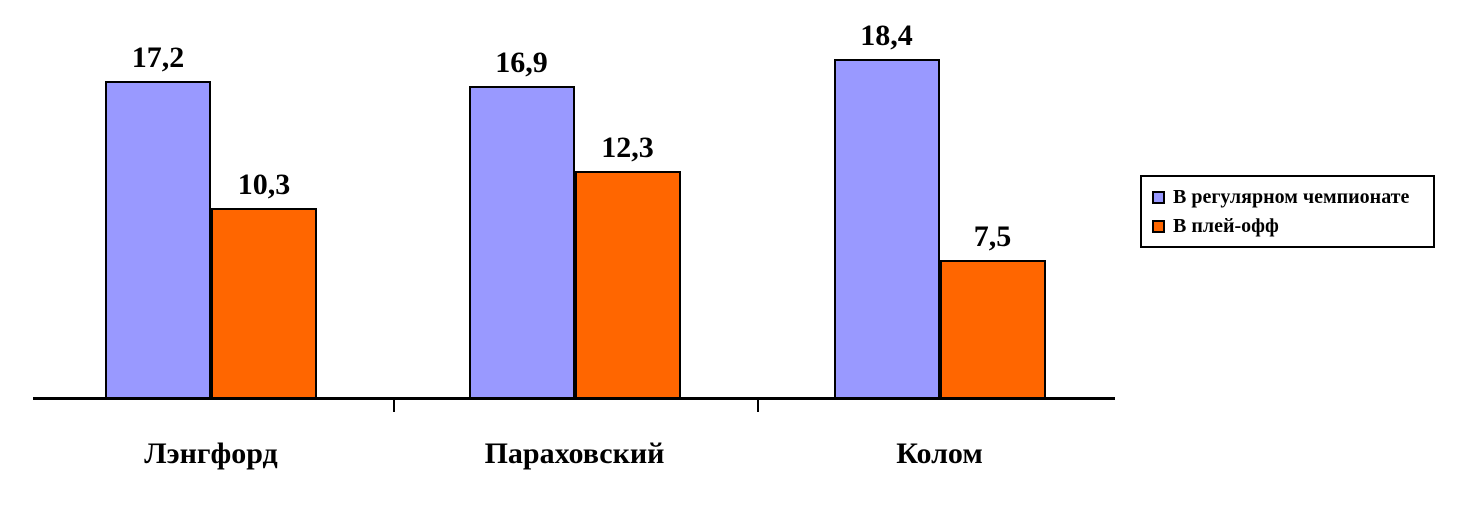  Describe the element at coordinates (886, 35) in the screenshot. I see `value-label-regular-season-kolom: 18,4` at that location.